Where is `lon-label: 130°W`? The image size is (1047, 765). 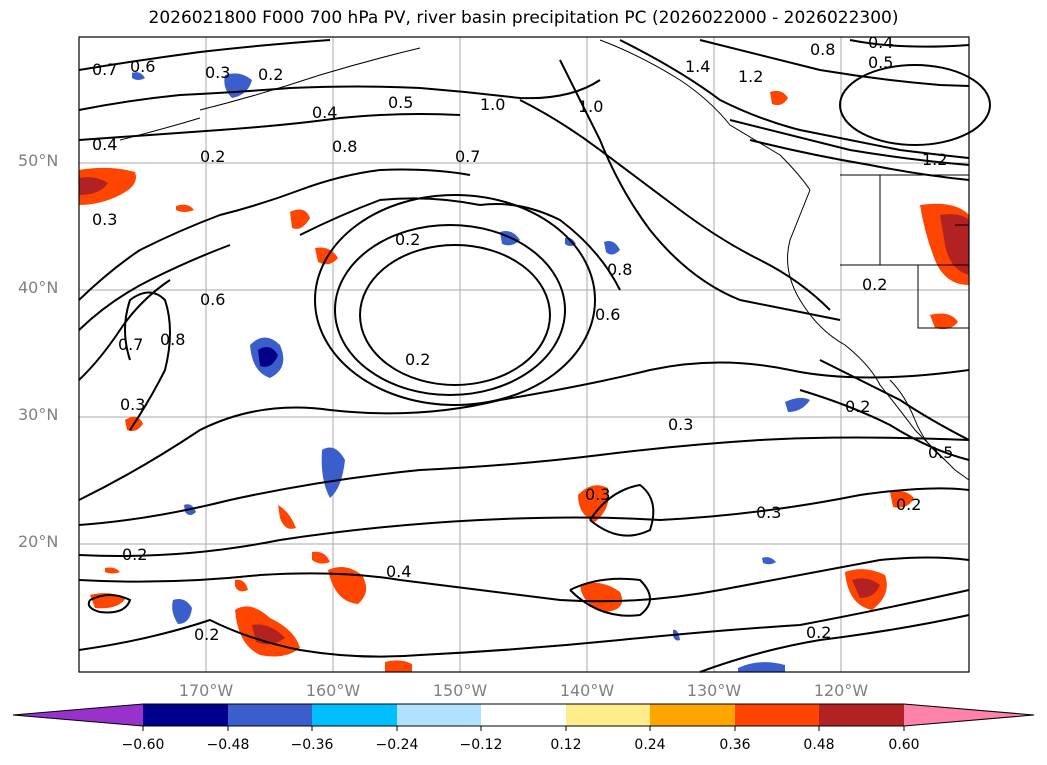
lon-label: 130°W is located at coordinates (714, 690).